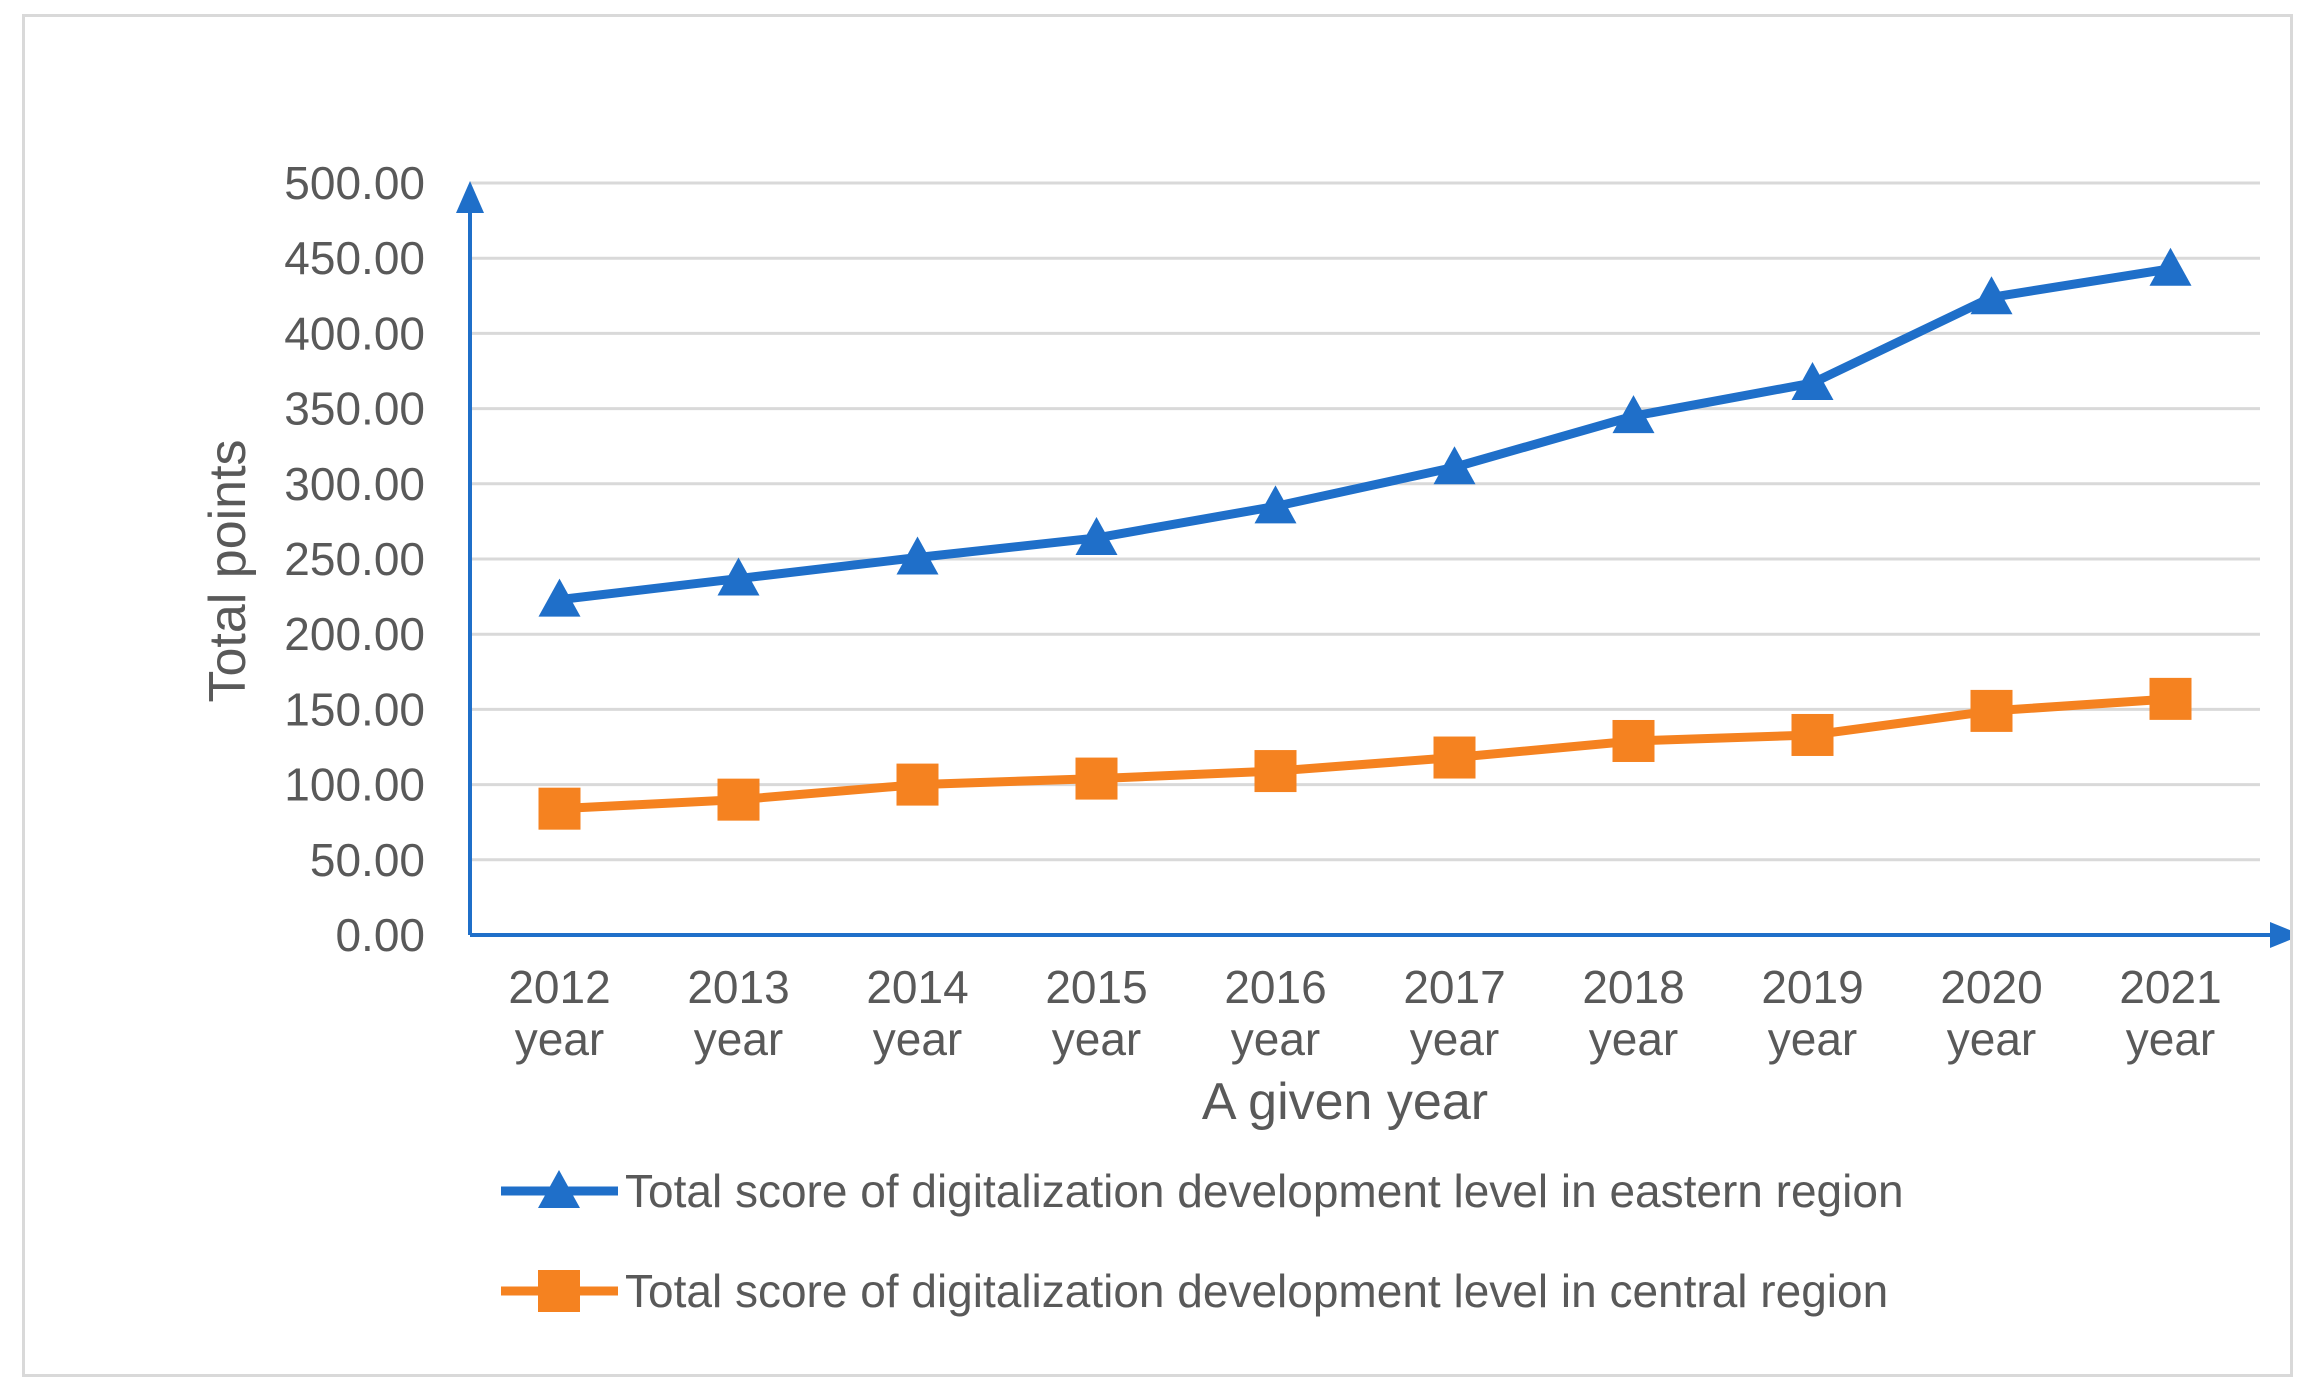  I want to click on x-tick-label: 2017 year, so click(1454, 1013).